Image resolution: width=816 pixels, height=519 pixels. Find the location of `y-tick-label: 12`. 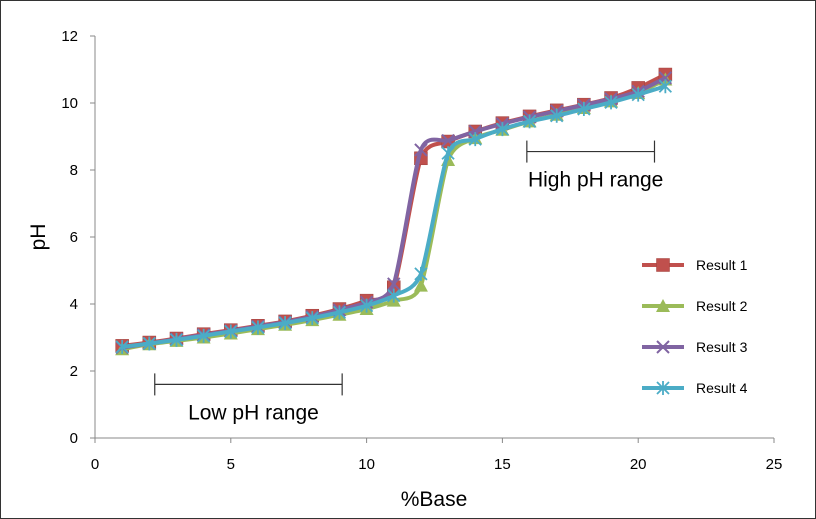

y-tick-label: 12 is located at coordinates (69, 36).